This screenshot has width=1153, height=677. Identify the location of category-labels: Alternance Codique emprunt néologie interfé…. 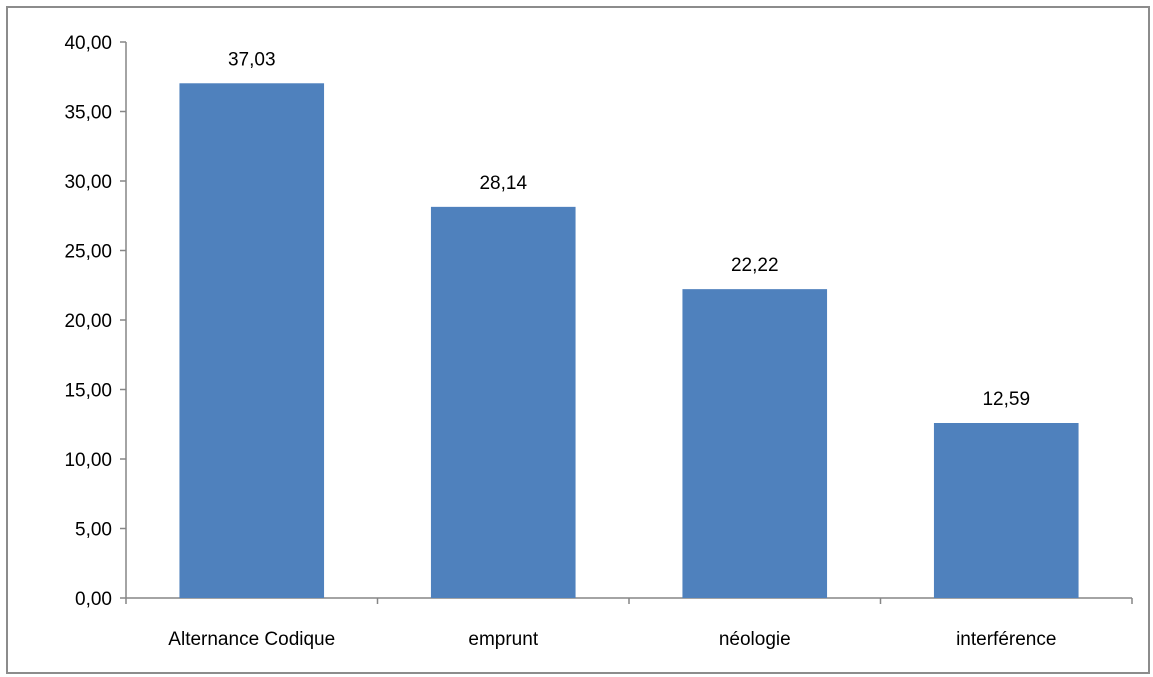
(612, 639).